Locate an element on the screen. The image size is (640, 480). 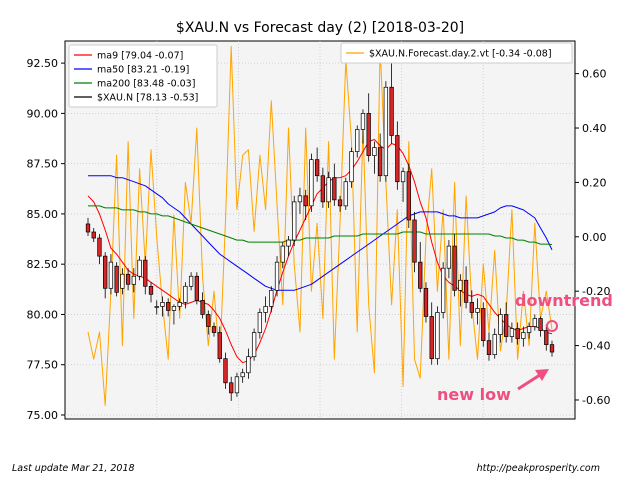
legend-label: ma50 [83.21 -0.19] is located at coordinates (143, 70).